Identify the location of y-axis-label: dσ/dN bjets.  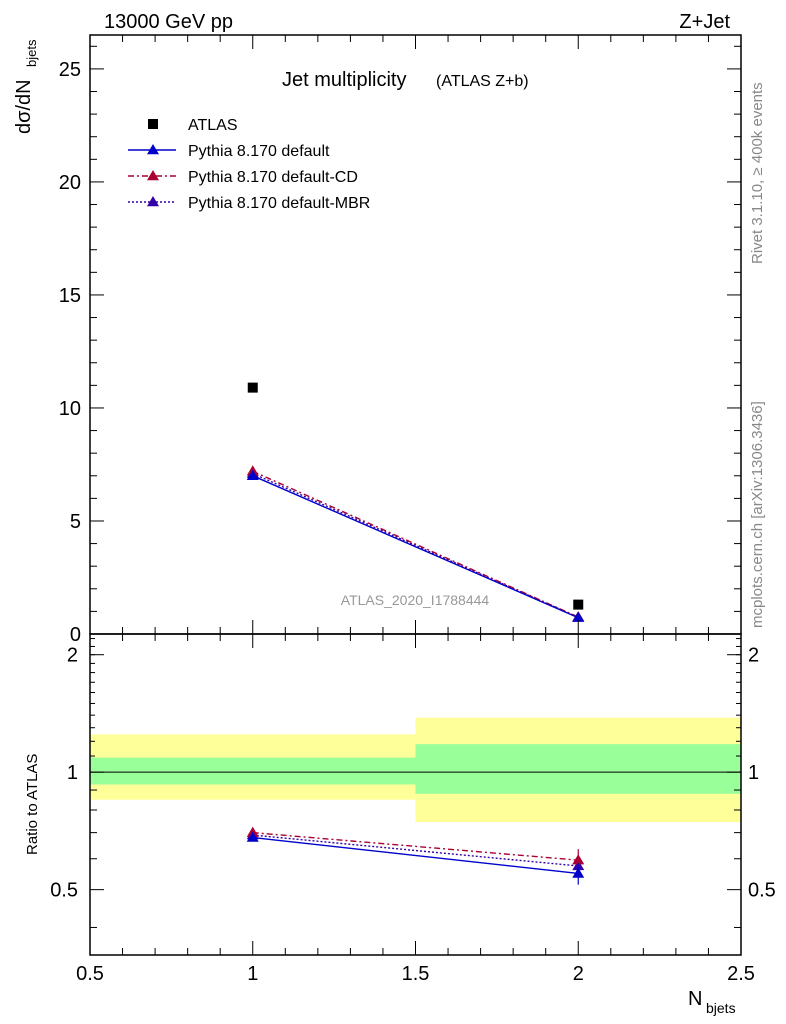
(26, 86).